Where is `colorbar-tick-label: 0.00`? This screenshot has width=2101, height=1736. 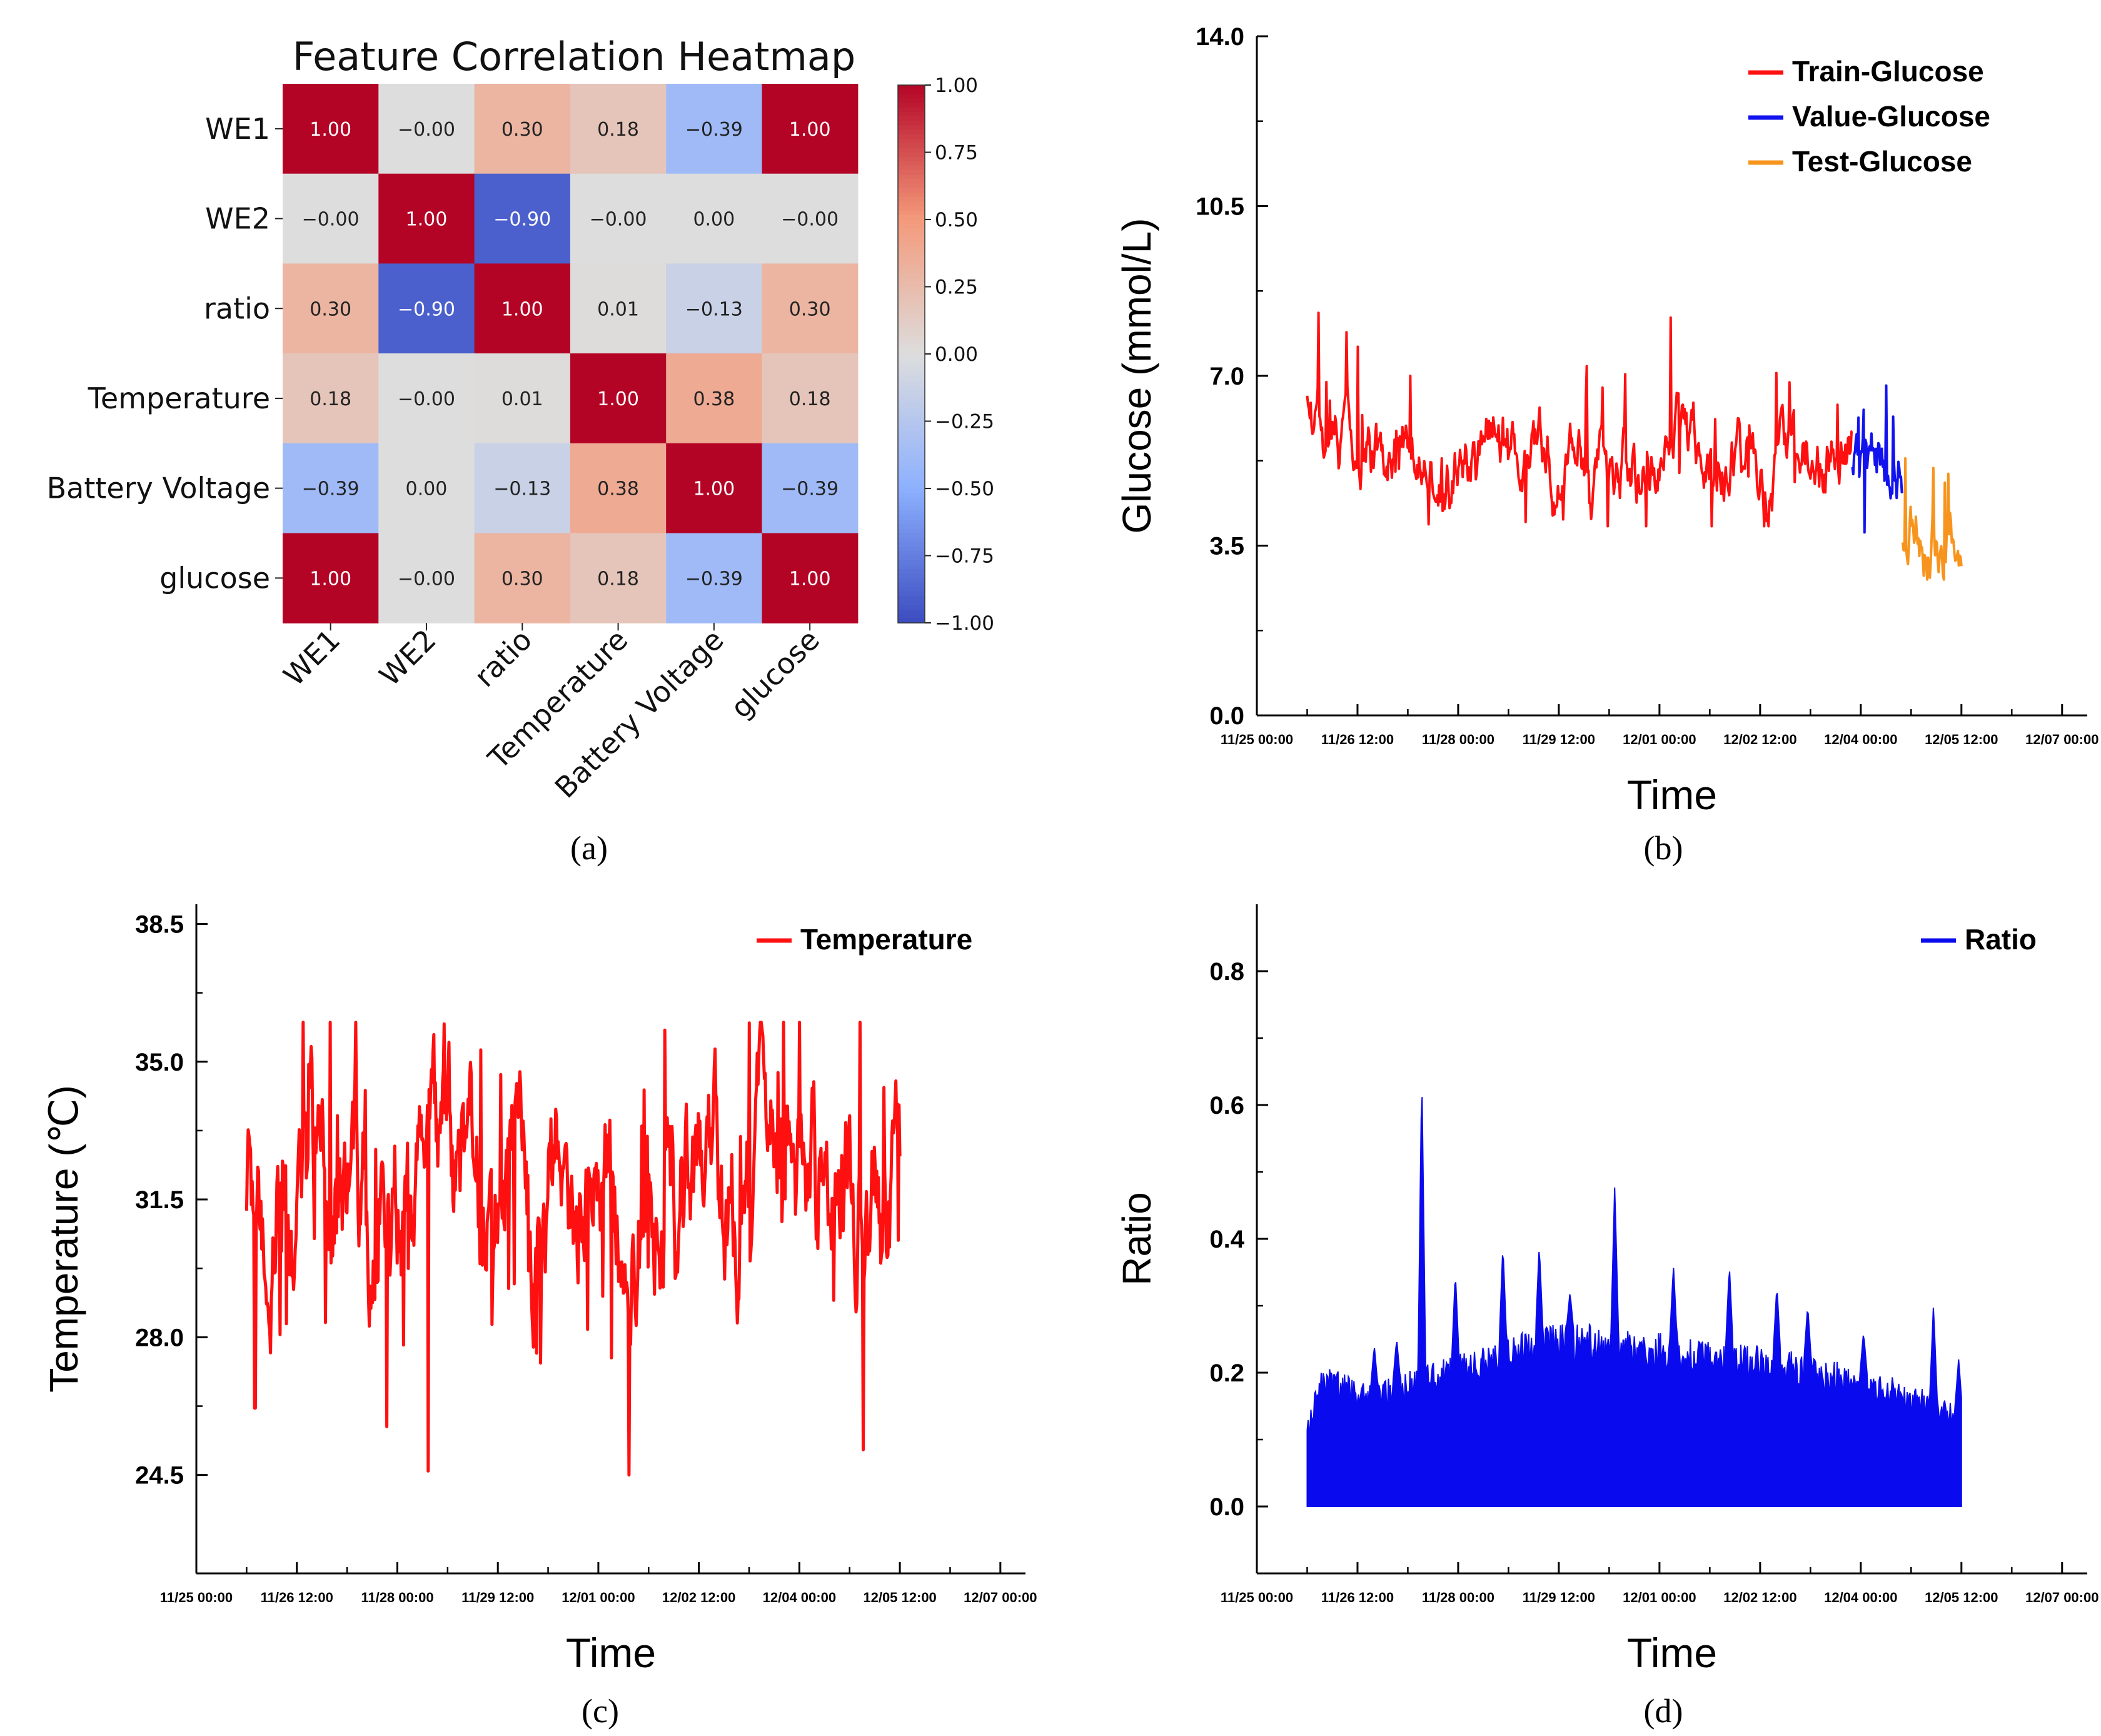
colorbar-tick-label: 0.00 is located at coordinates (957, 354).